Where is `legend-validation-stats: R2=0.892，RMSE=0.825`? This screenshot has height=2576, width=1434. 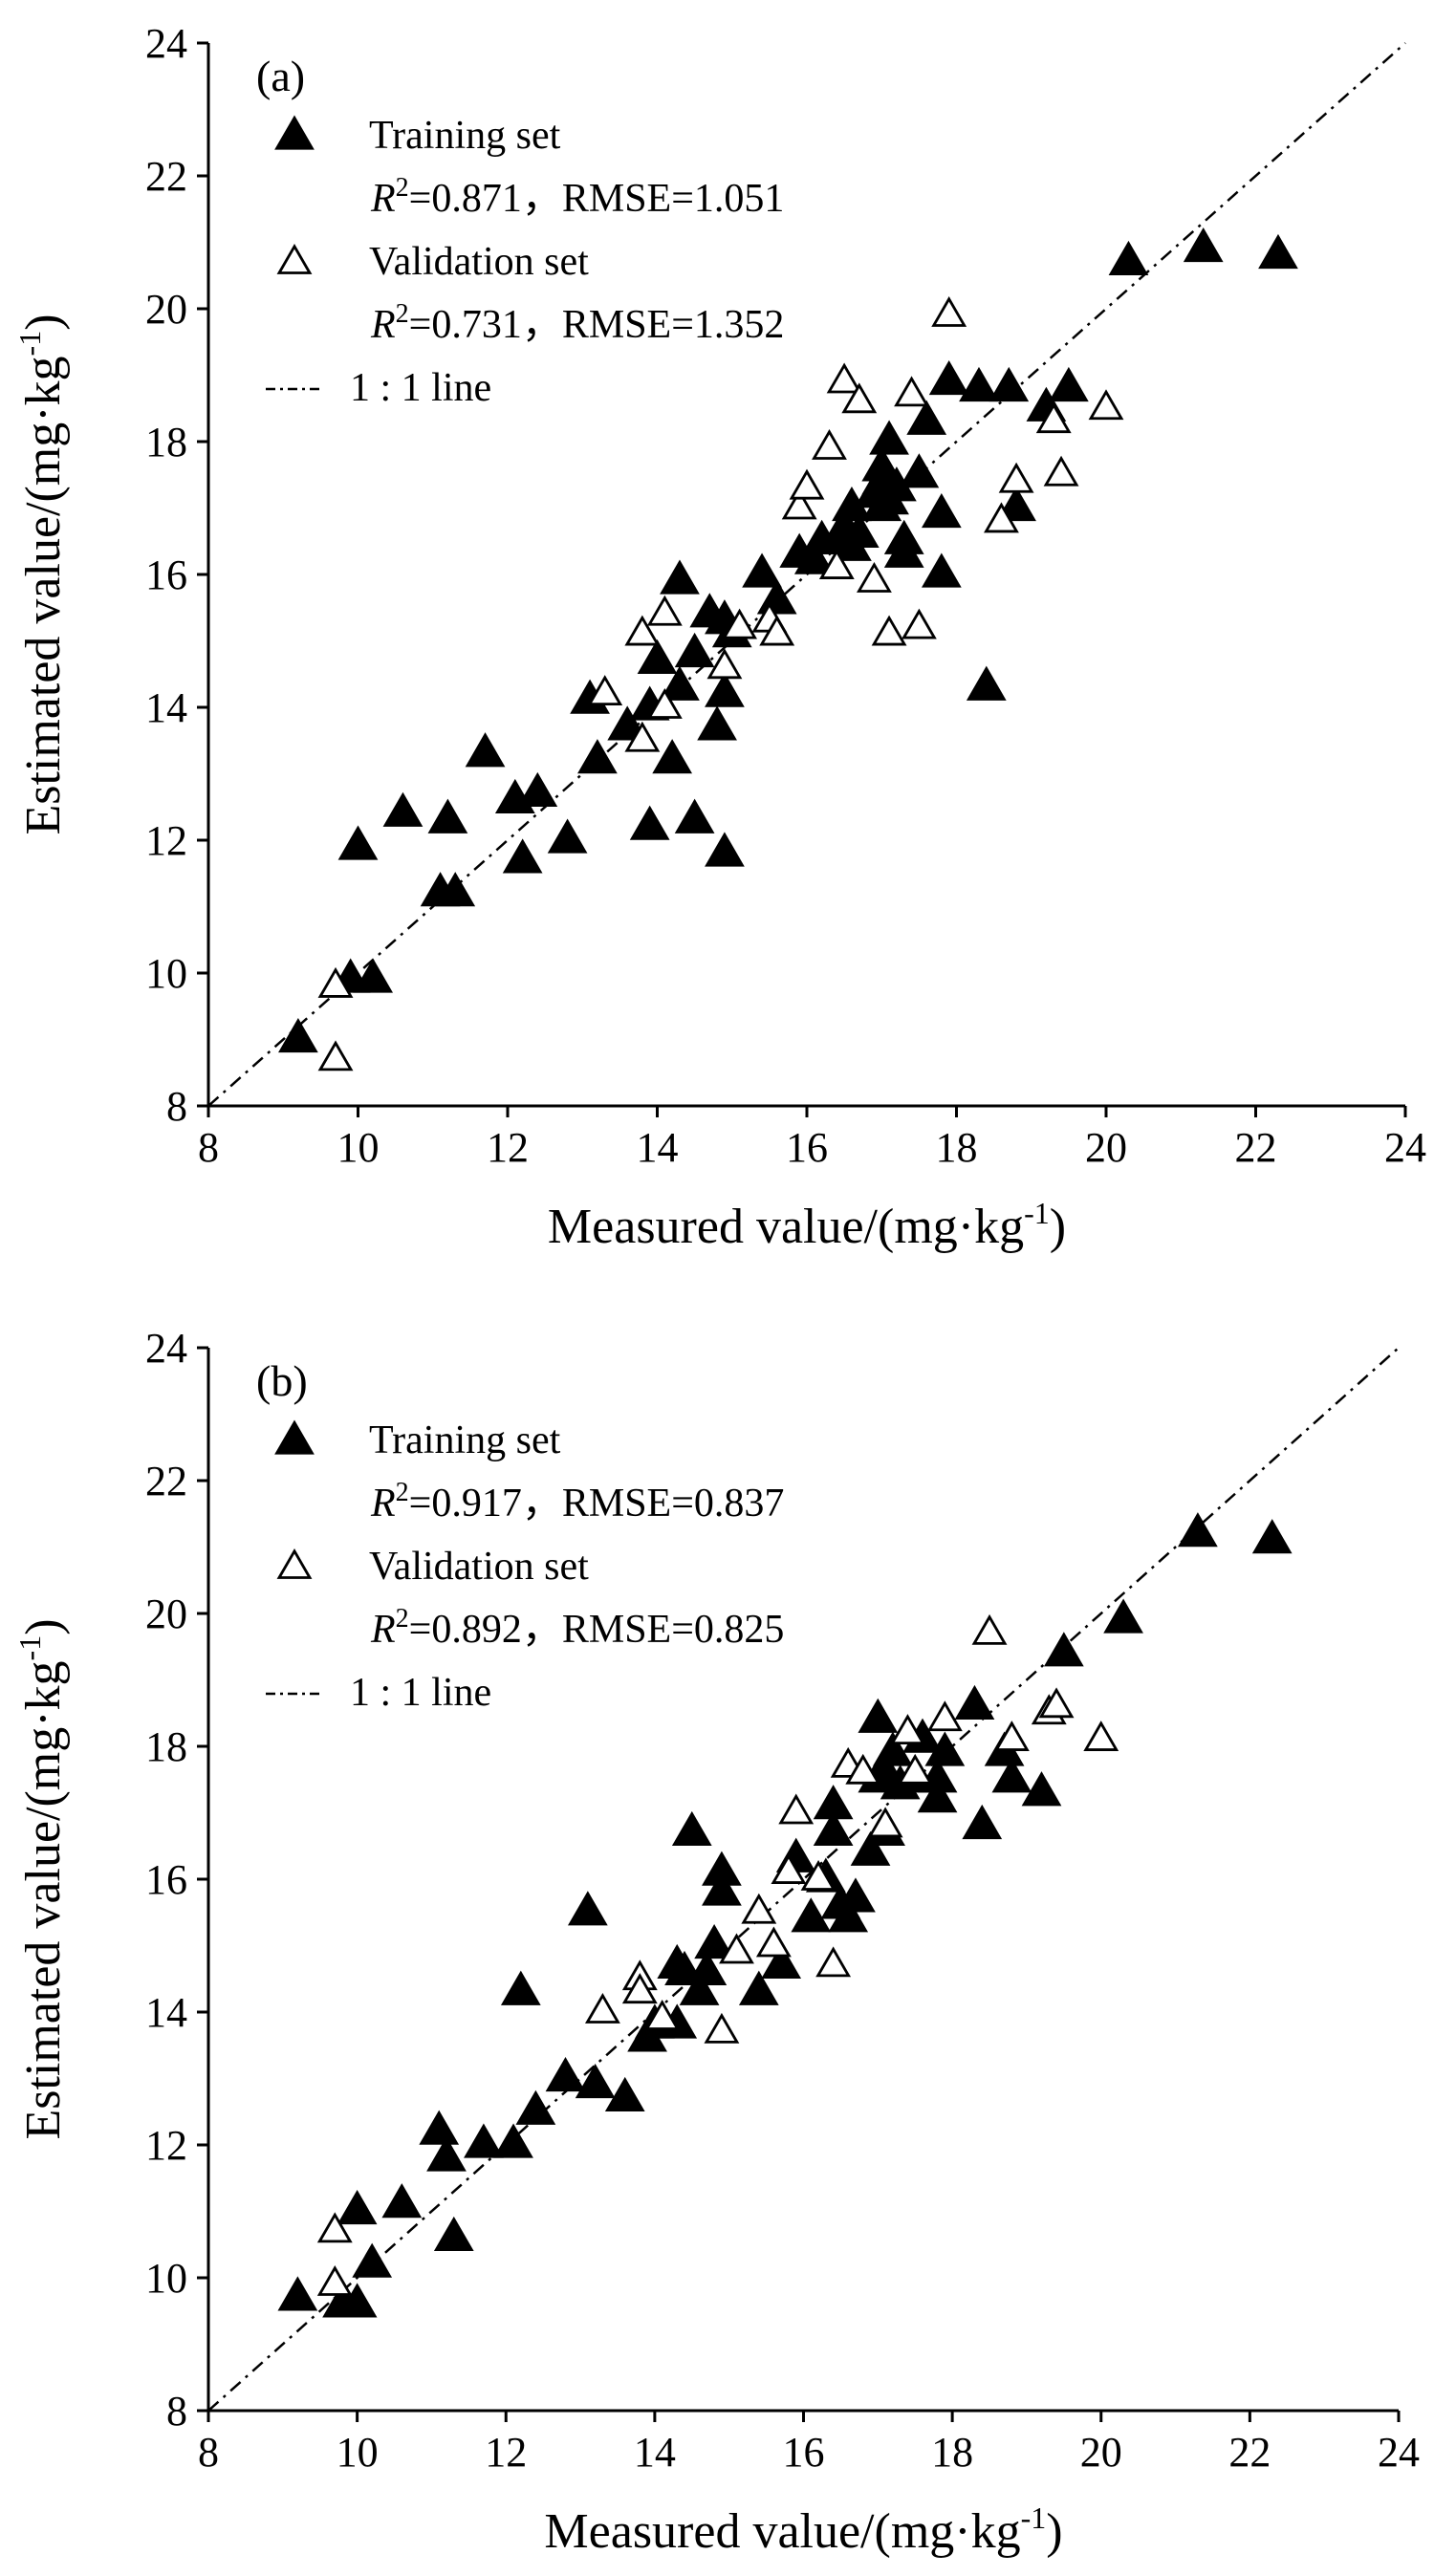
legend-validation-stats: R2=0.892，RMSE=0.825 is located at coordinates (577, 1628).